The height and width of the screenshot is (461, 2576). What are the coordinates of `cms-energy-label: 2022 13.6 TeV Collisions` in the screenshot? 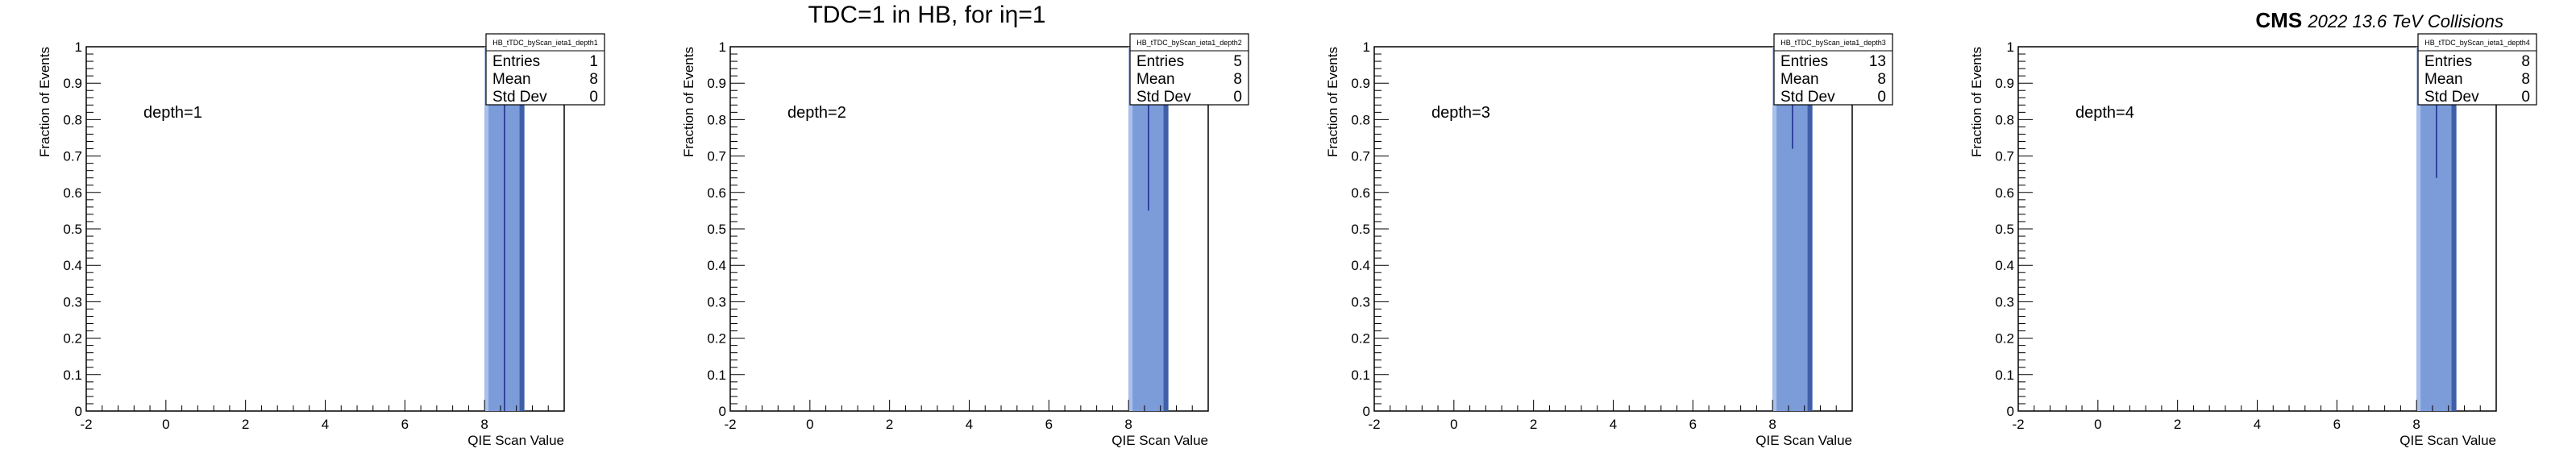 It's located at (2405, 21).